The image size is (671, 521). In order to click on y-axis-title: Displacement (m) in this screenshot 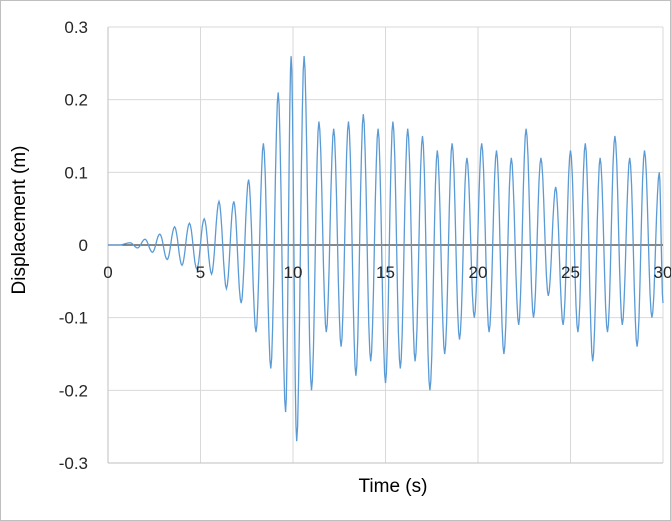, I will do `click(19, 220)`.